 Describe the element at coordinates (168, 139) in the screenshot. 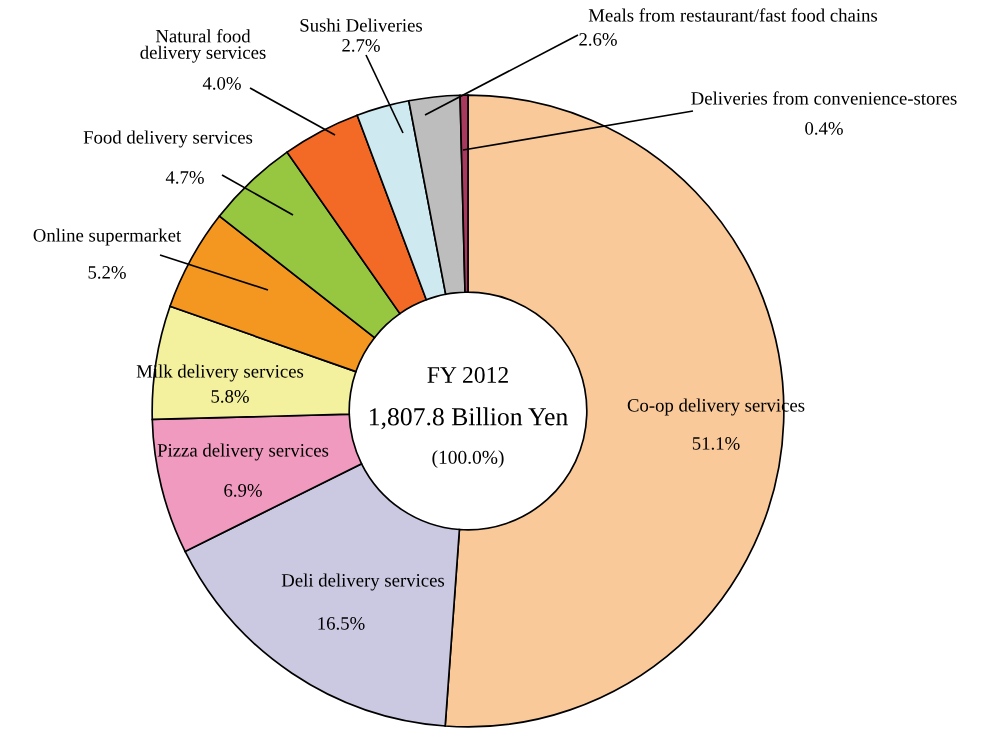

I see `slice-label: Food delivery services` at that location.